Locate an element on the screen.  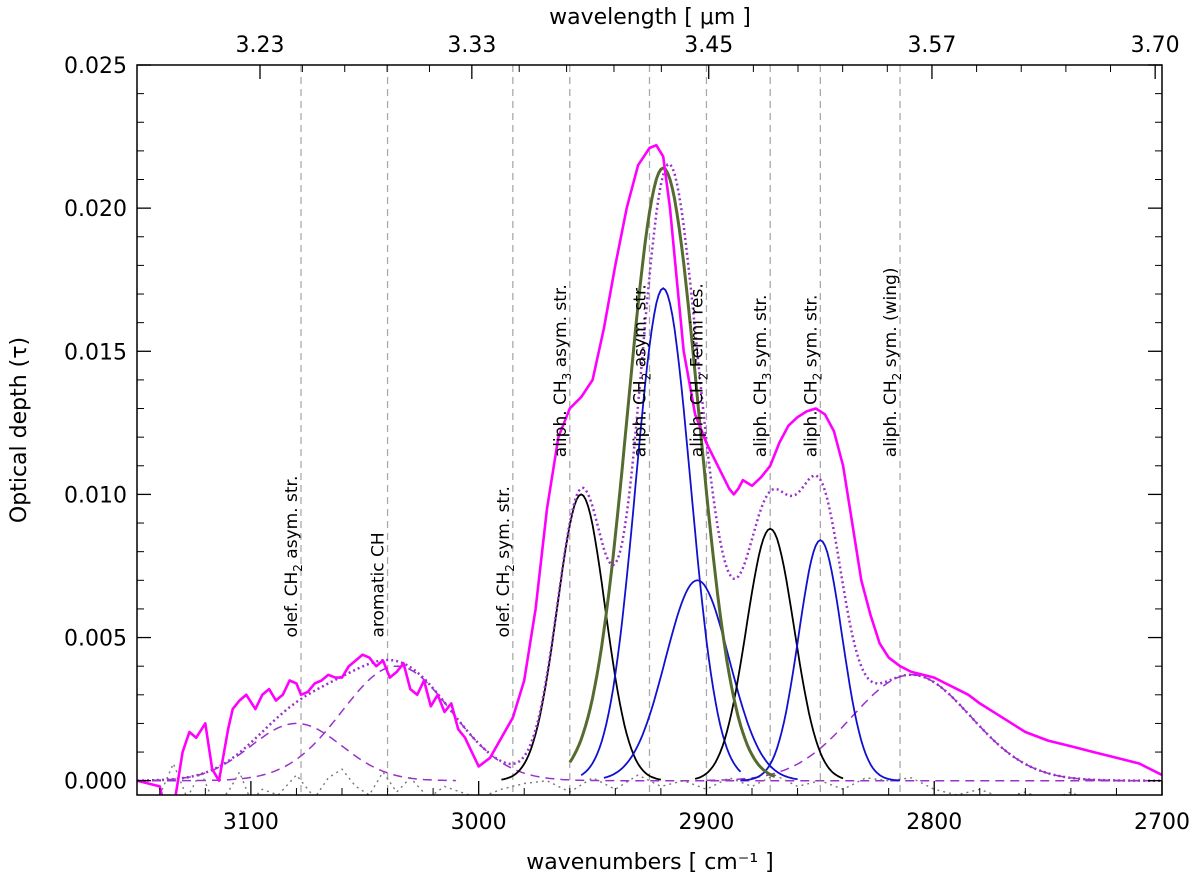
reference-label-0: olef. CH2 asym. str. is located at coordinates (293, 557).